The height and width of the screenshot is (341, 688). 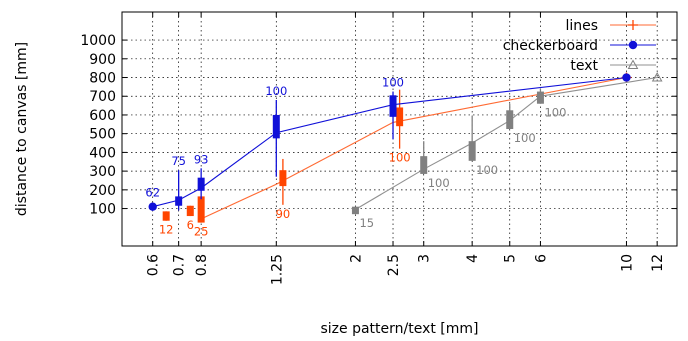 I want to click on y-tick-label: 1000, so click(x=98, y=41).